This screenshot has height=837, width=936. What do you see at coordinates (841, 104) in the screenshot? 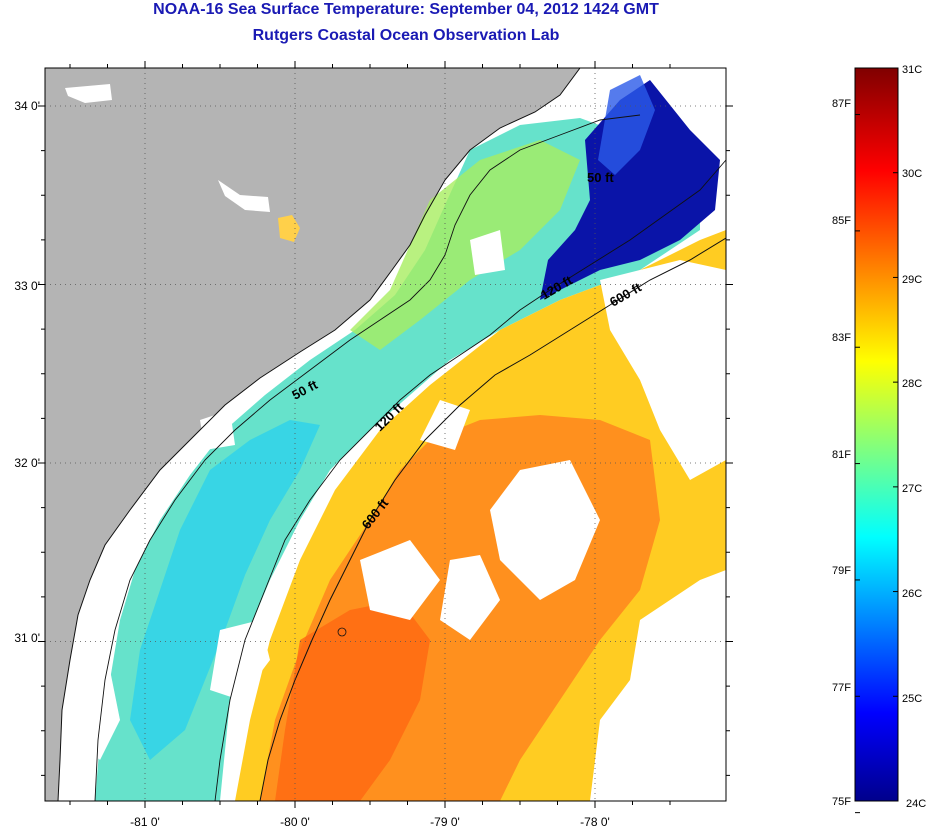
I see `colorbar-fahrenheit-label: 87F` at bounding box center [841, 104].